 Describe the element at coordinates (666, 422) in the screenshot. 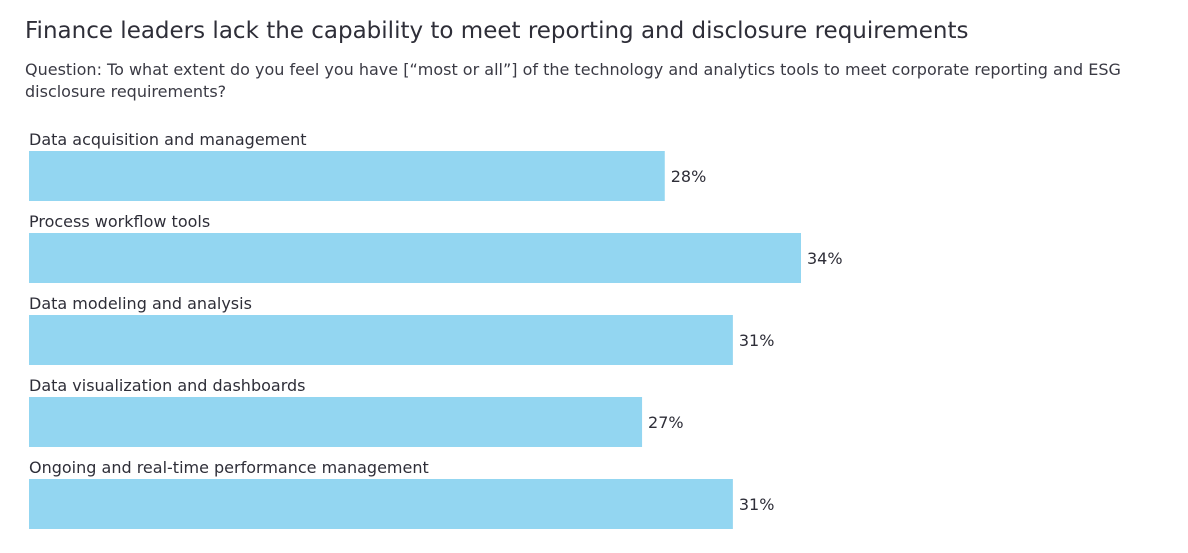

I see `value-label: 27%` at that location.